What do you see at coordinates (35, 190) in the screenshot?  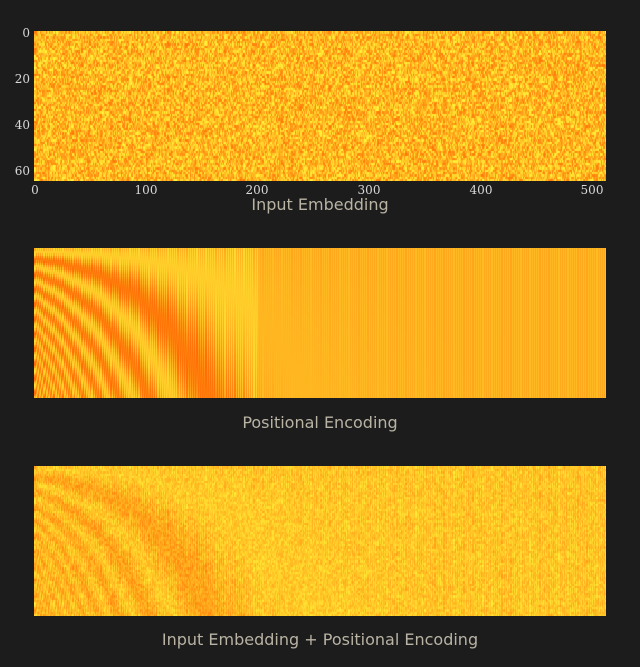 I see `x-tick-0: 0` at bounding box center [35, 190].